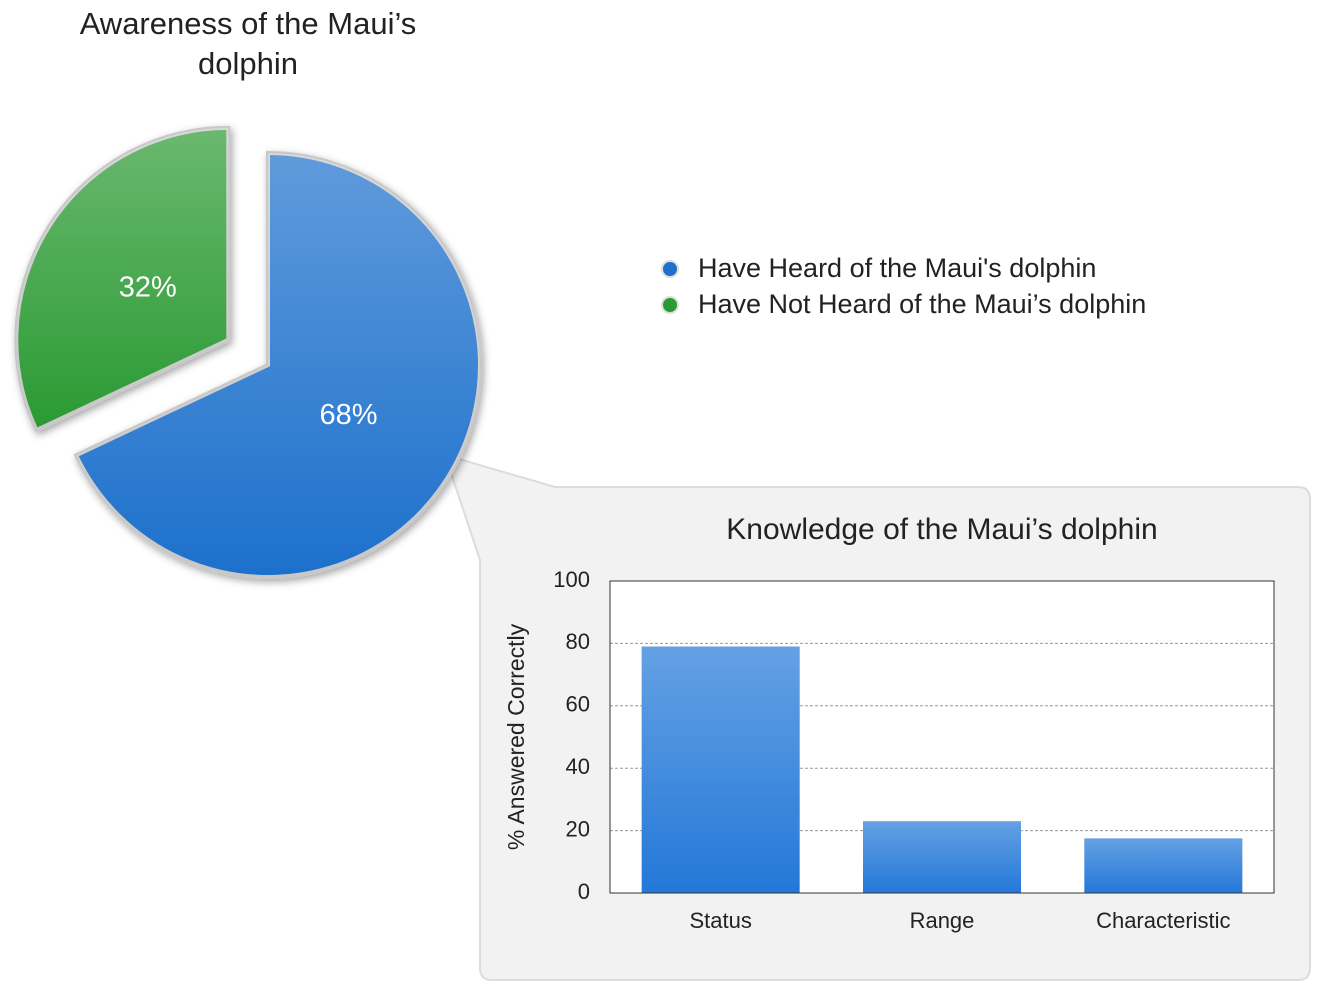 This screenshot has height=983, width=1320. Describe the element at coordinates (942, 920) in the screenshot. I see `x-tick-label: Range` at that location.